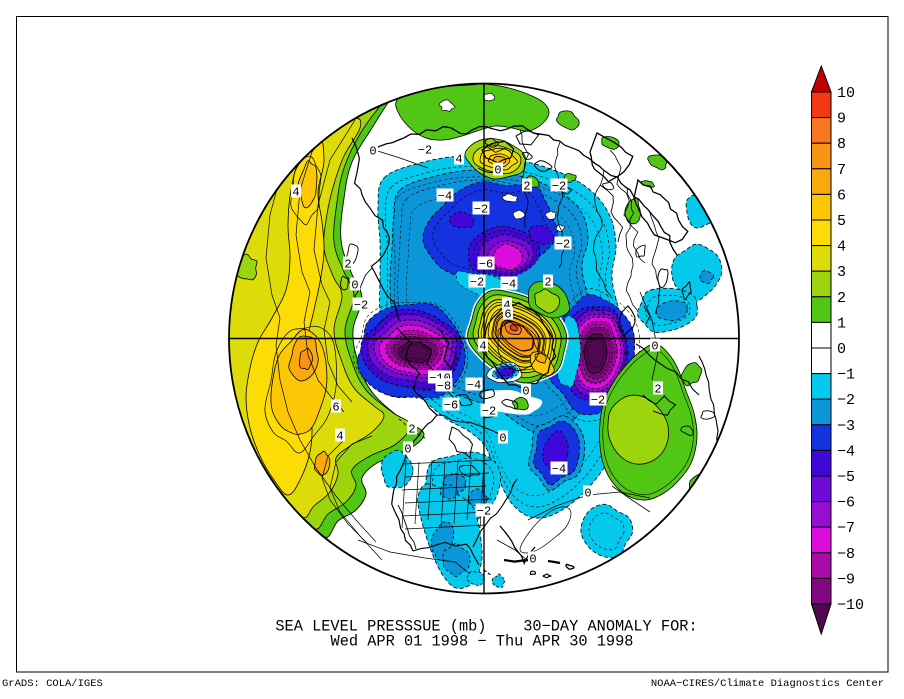 The image size is (904, 699). What do you see at coordinates (841, 144) in the screenshot?
I see `svg-text: 8` at bounding box center [841, 144].